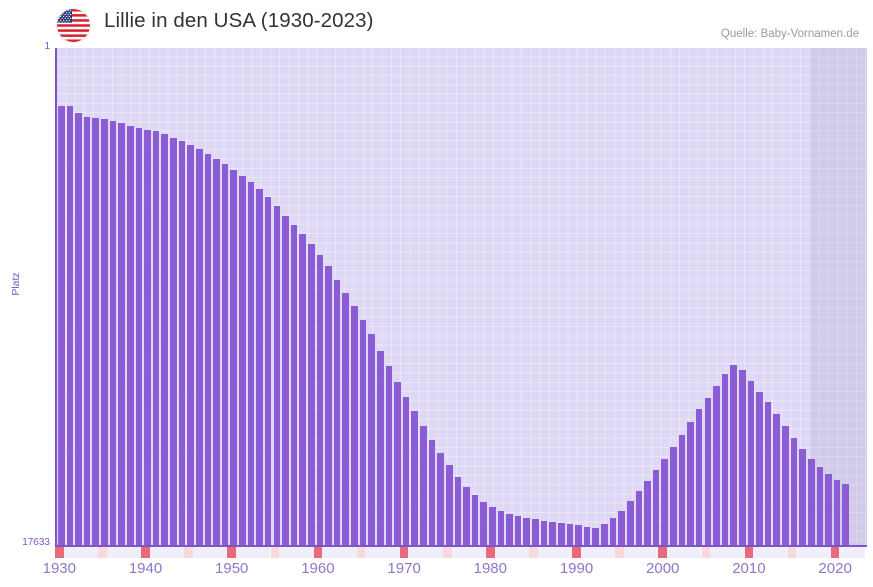 Image resolution: width=873 pixels, height=587 pixels. Describe the element at coordinates (328, 405) in the screenshot. I see `bar-1961` at that location.